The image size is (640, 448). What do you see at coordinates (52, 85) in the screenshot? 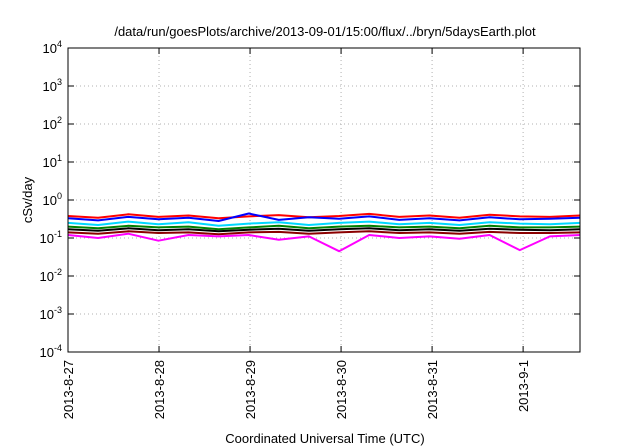
I see `y-tick-label: 10³` at bounding box center [52, 85].